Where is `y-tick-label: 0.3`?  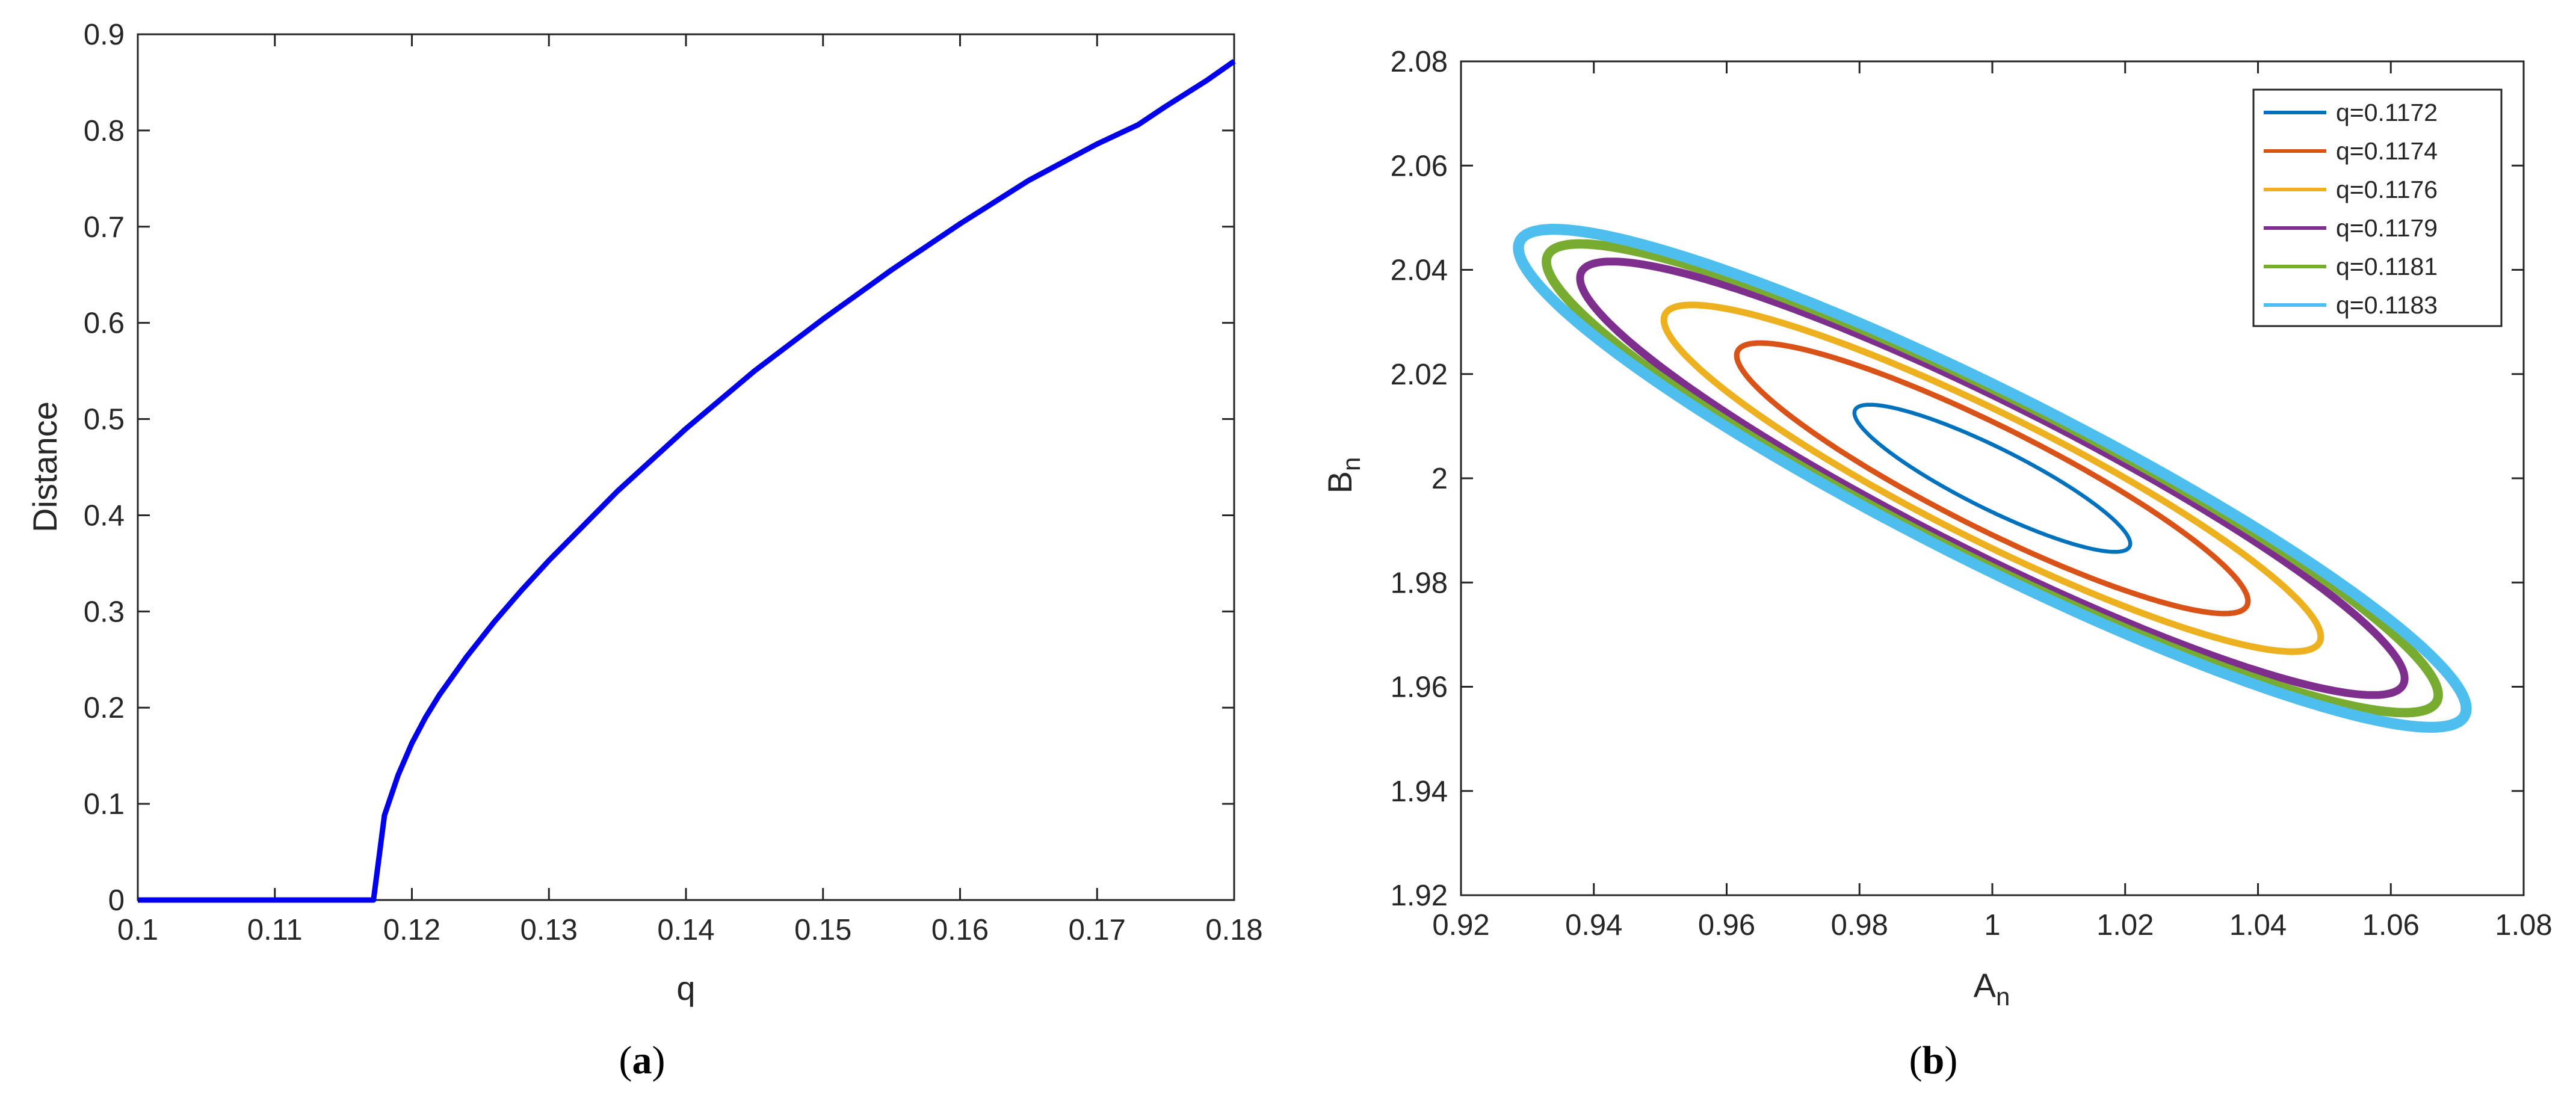
y-tick-label: 0.3 is located at coordinates (104, 612).